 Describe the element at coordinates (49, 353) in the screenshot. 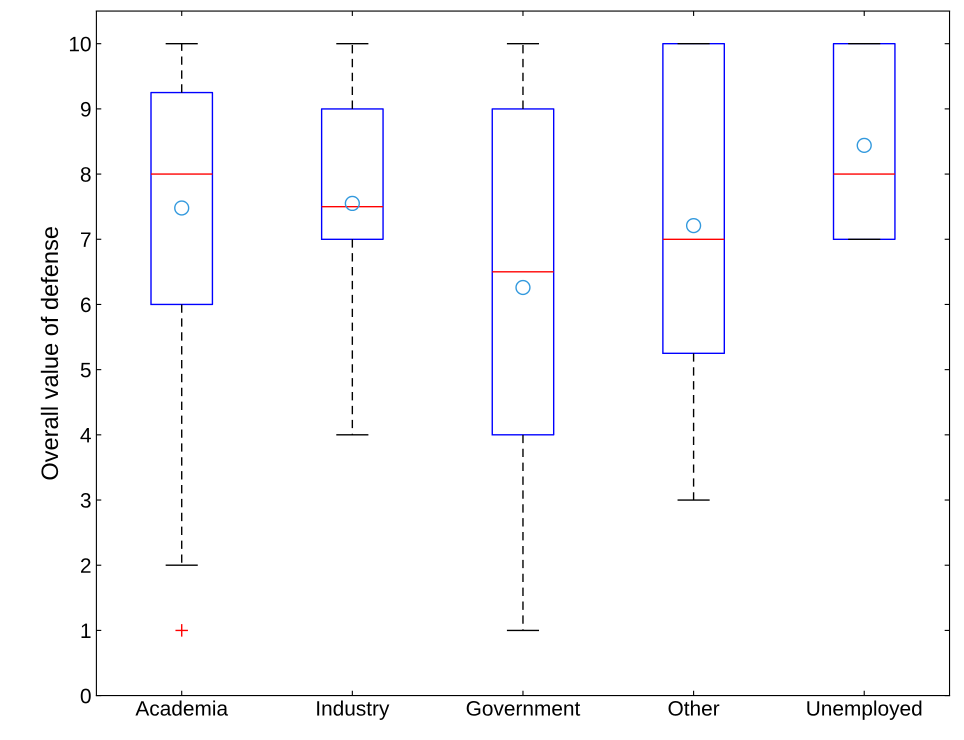

I see `y-axis-title: Overall value of defense` at that location.